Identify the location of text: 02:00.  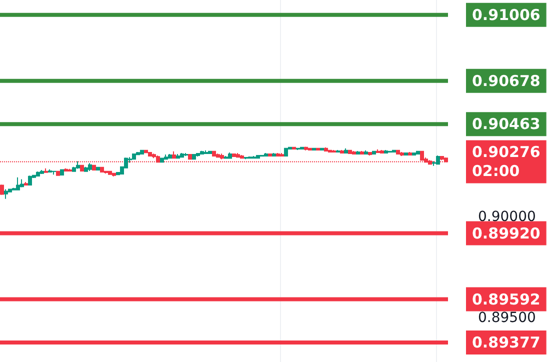
(496, 171).